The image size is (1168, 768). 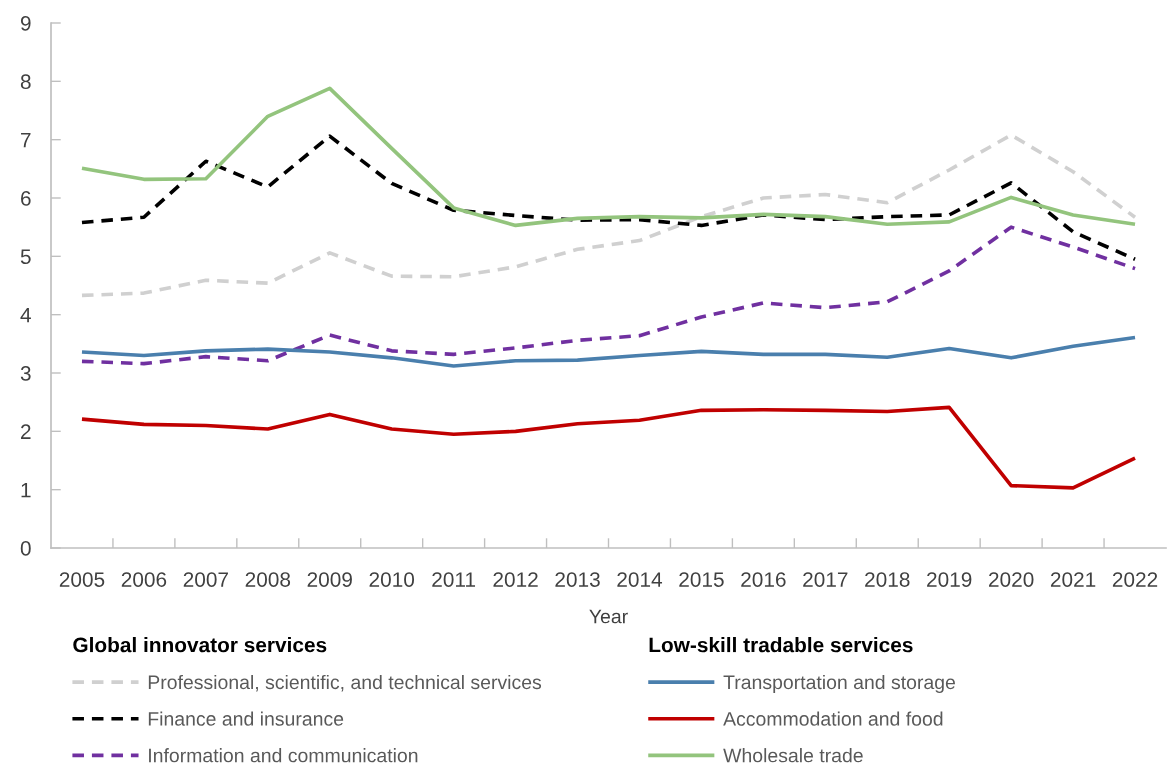 I want to click on text: Low-skill tradable services, so click(x=781, y=645).